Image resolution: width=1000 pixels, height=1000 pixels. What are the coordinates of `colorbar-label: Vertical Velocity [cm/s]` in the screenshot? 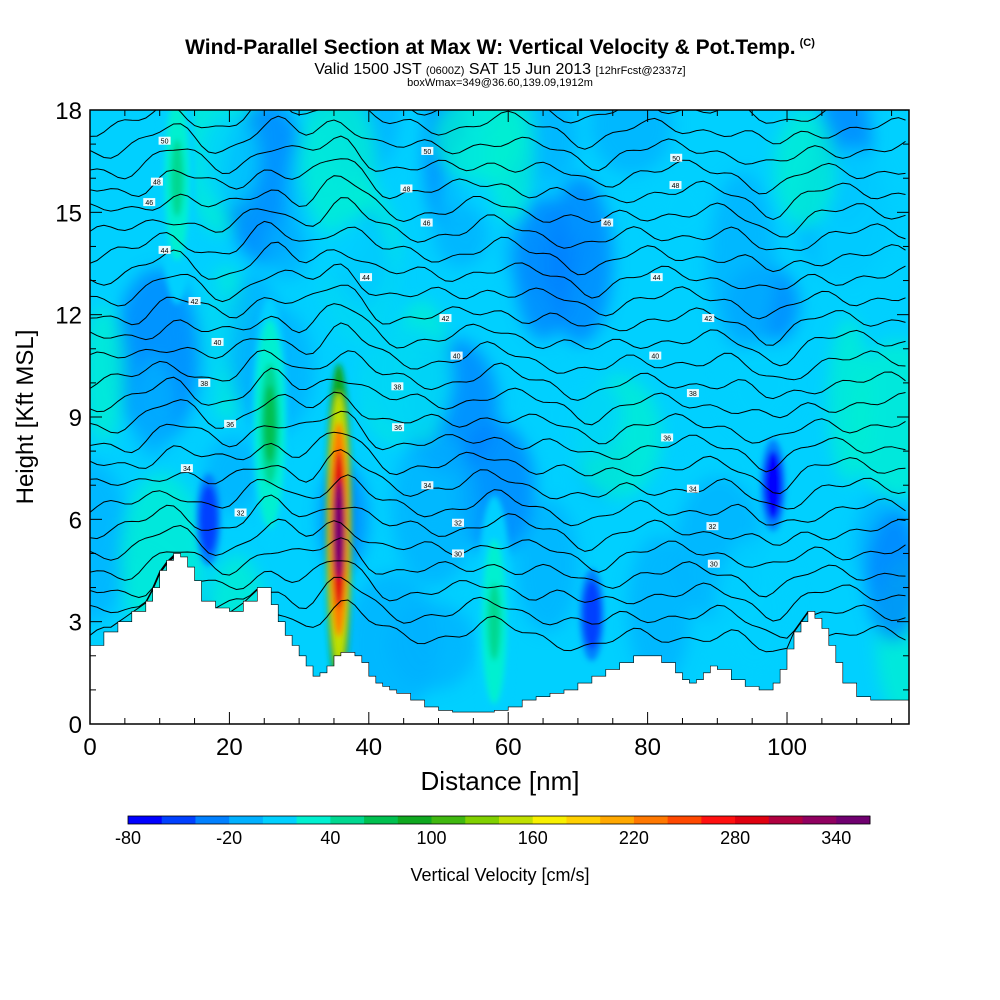 It's located at (499, 875).